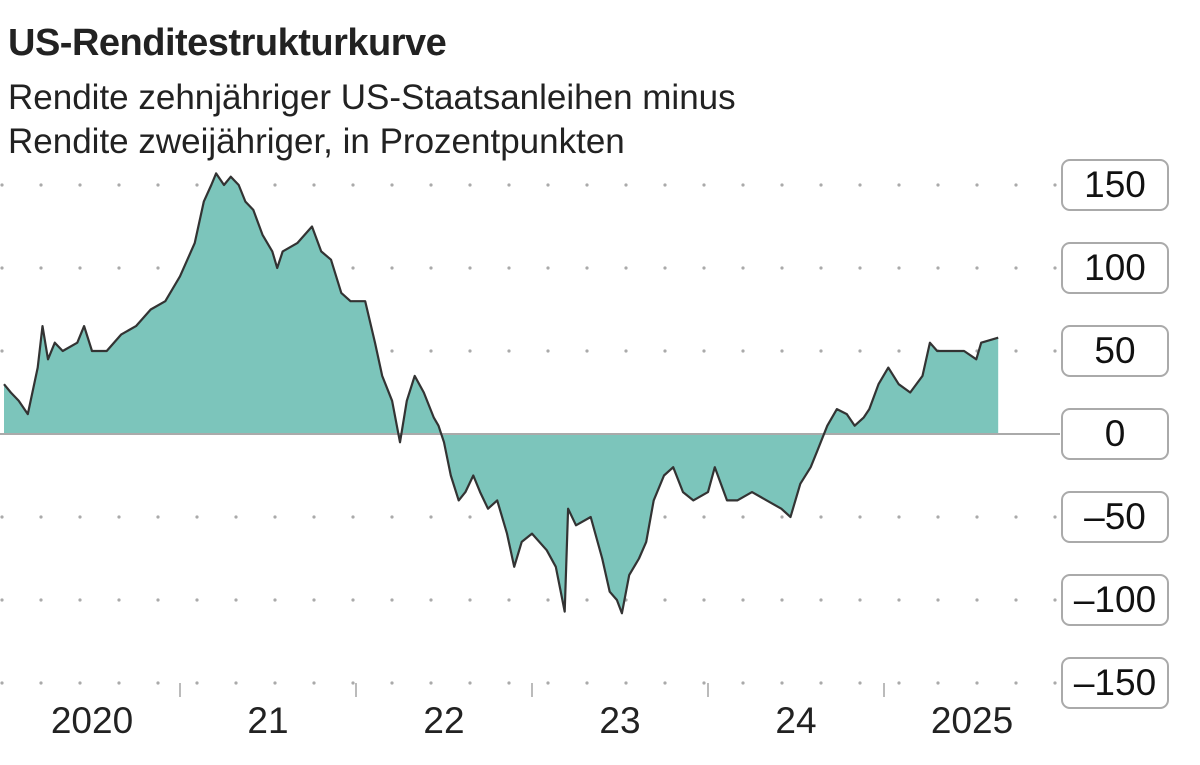 This screenshot has height=765, width=1200. I want to click on x-tick-label: 22, so click(444, 720).